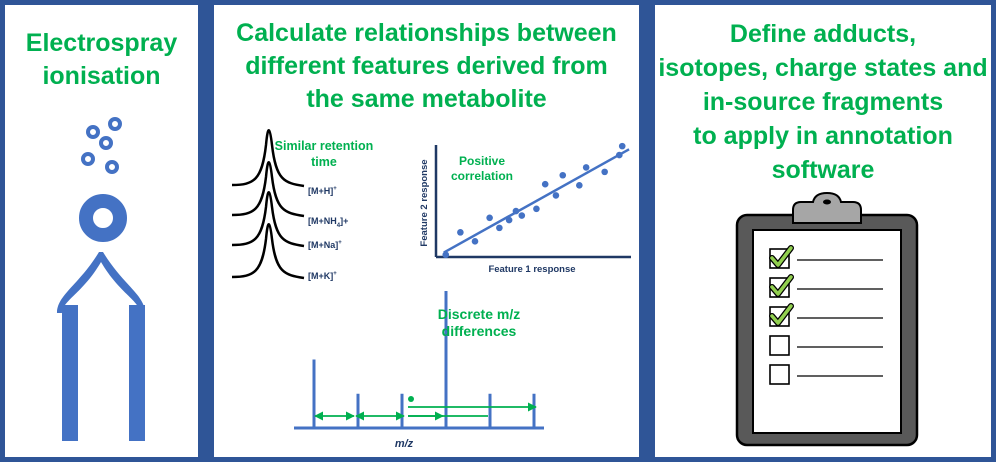 The height and width of the screenshot is (462, 996). What do you see at coordinates (823, 34) in the screenshot?
I see `annotation-title-line-1: Define adducts,` at bounding box center [823, 34].